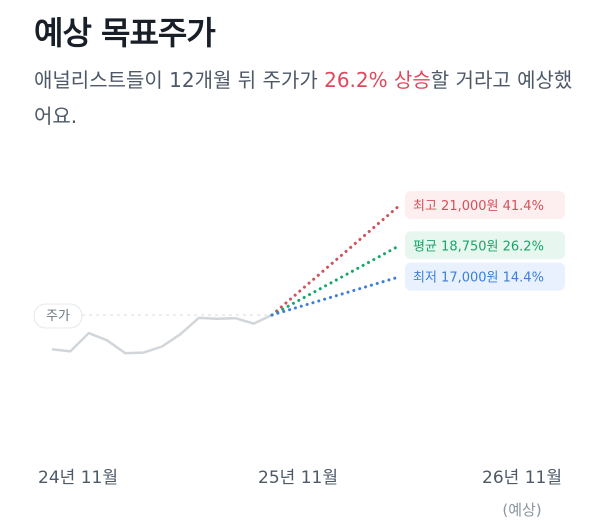  Describe the element at coordinates (478, 246) in the screenshot. I see `target-badge-text-avg: 평균 18,750원 26.2%` at that location.